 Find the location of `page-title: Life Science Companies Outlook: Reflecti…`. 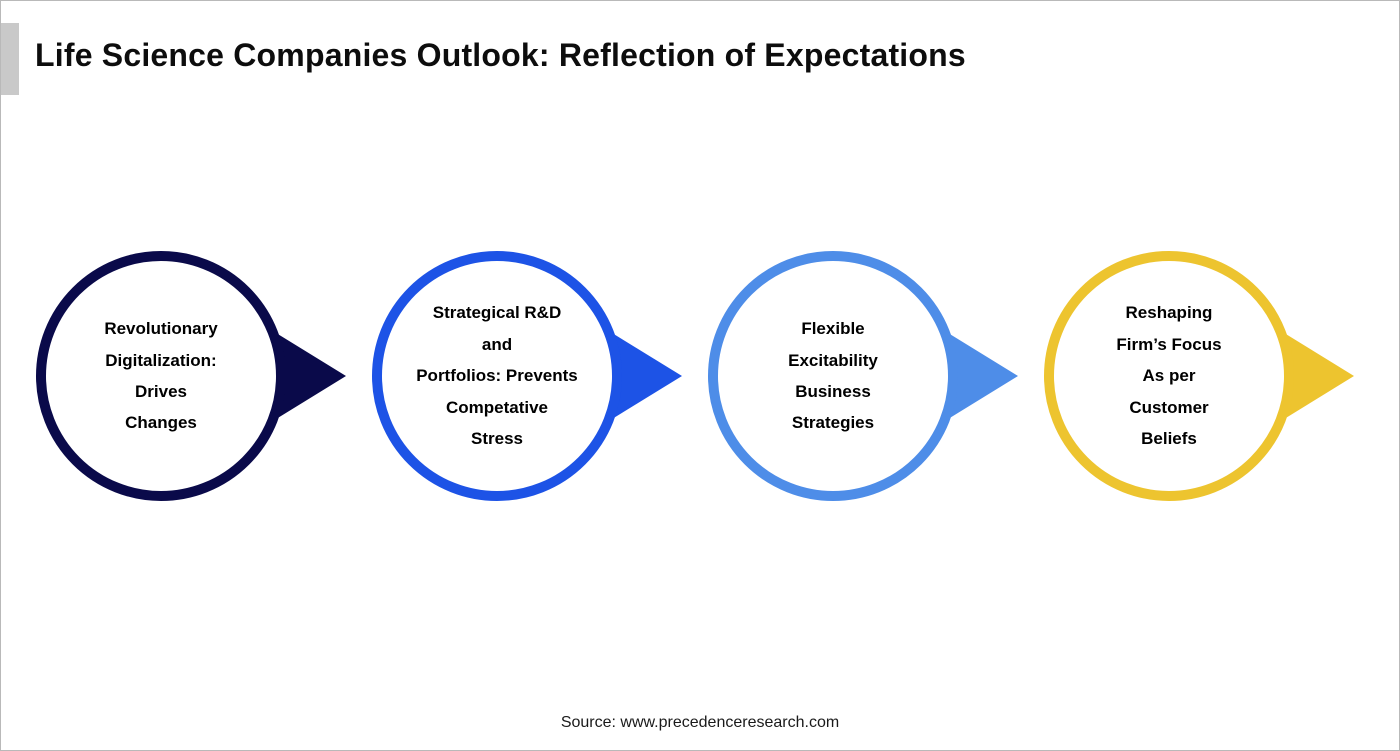

page-title: Life Science Companies Outlook: Reflecti… is located at coordinates (500, 55).